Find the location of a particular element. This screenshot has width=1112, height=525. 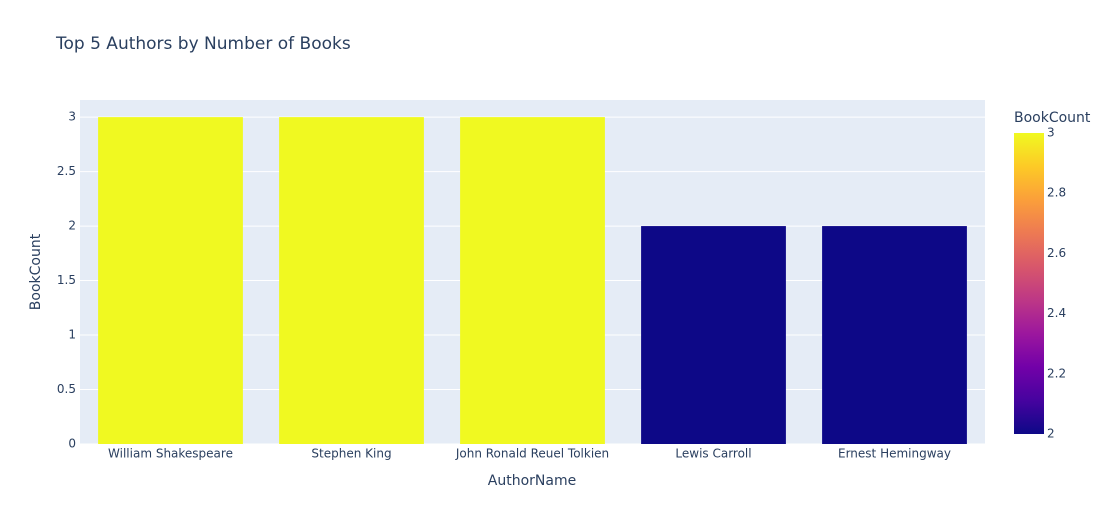

x-tick-label: Ernest Hemingway is located at coordinates (894, 454).